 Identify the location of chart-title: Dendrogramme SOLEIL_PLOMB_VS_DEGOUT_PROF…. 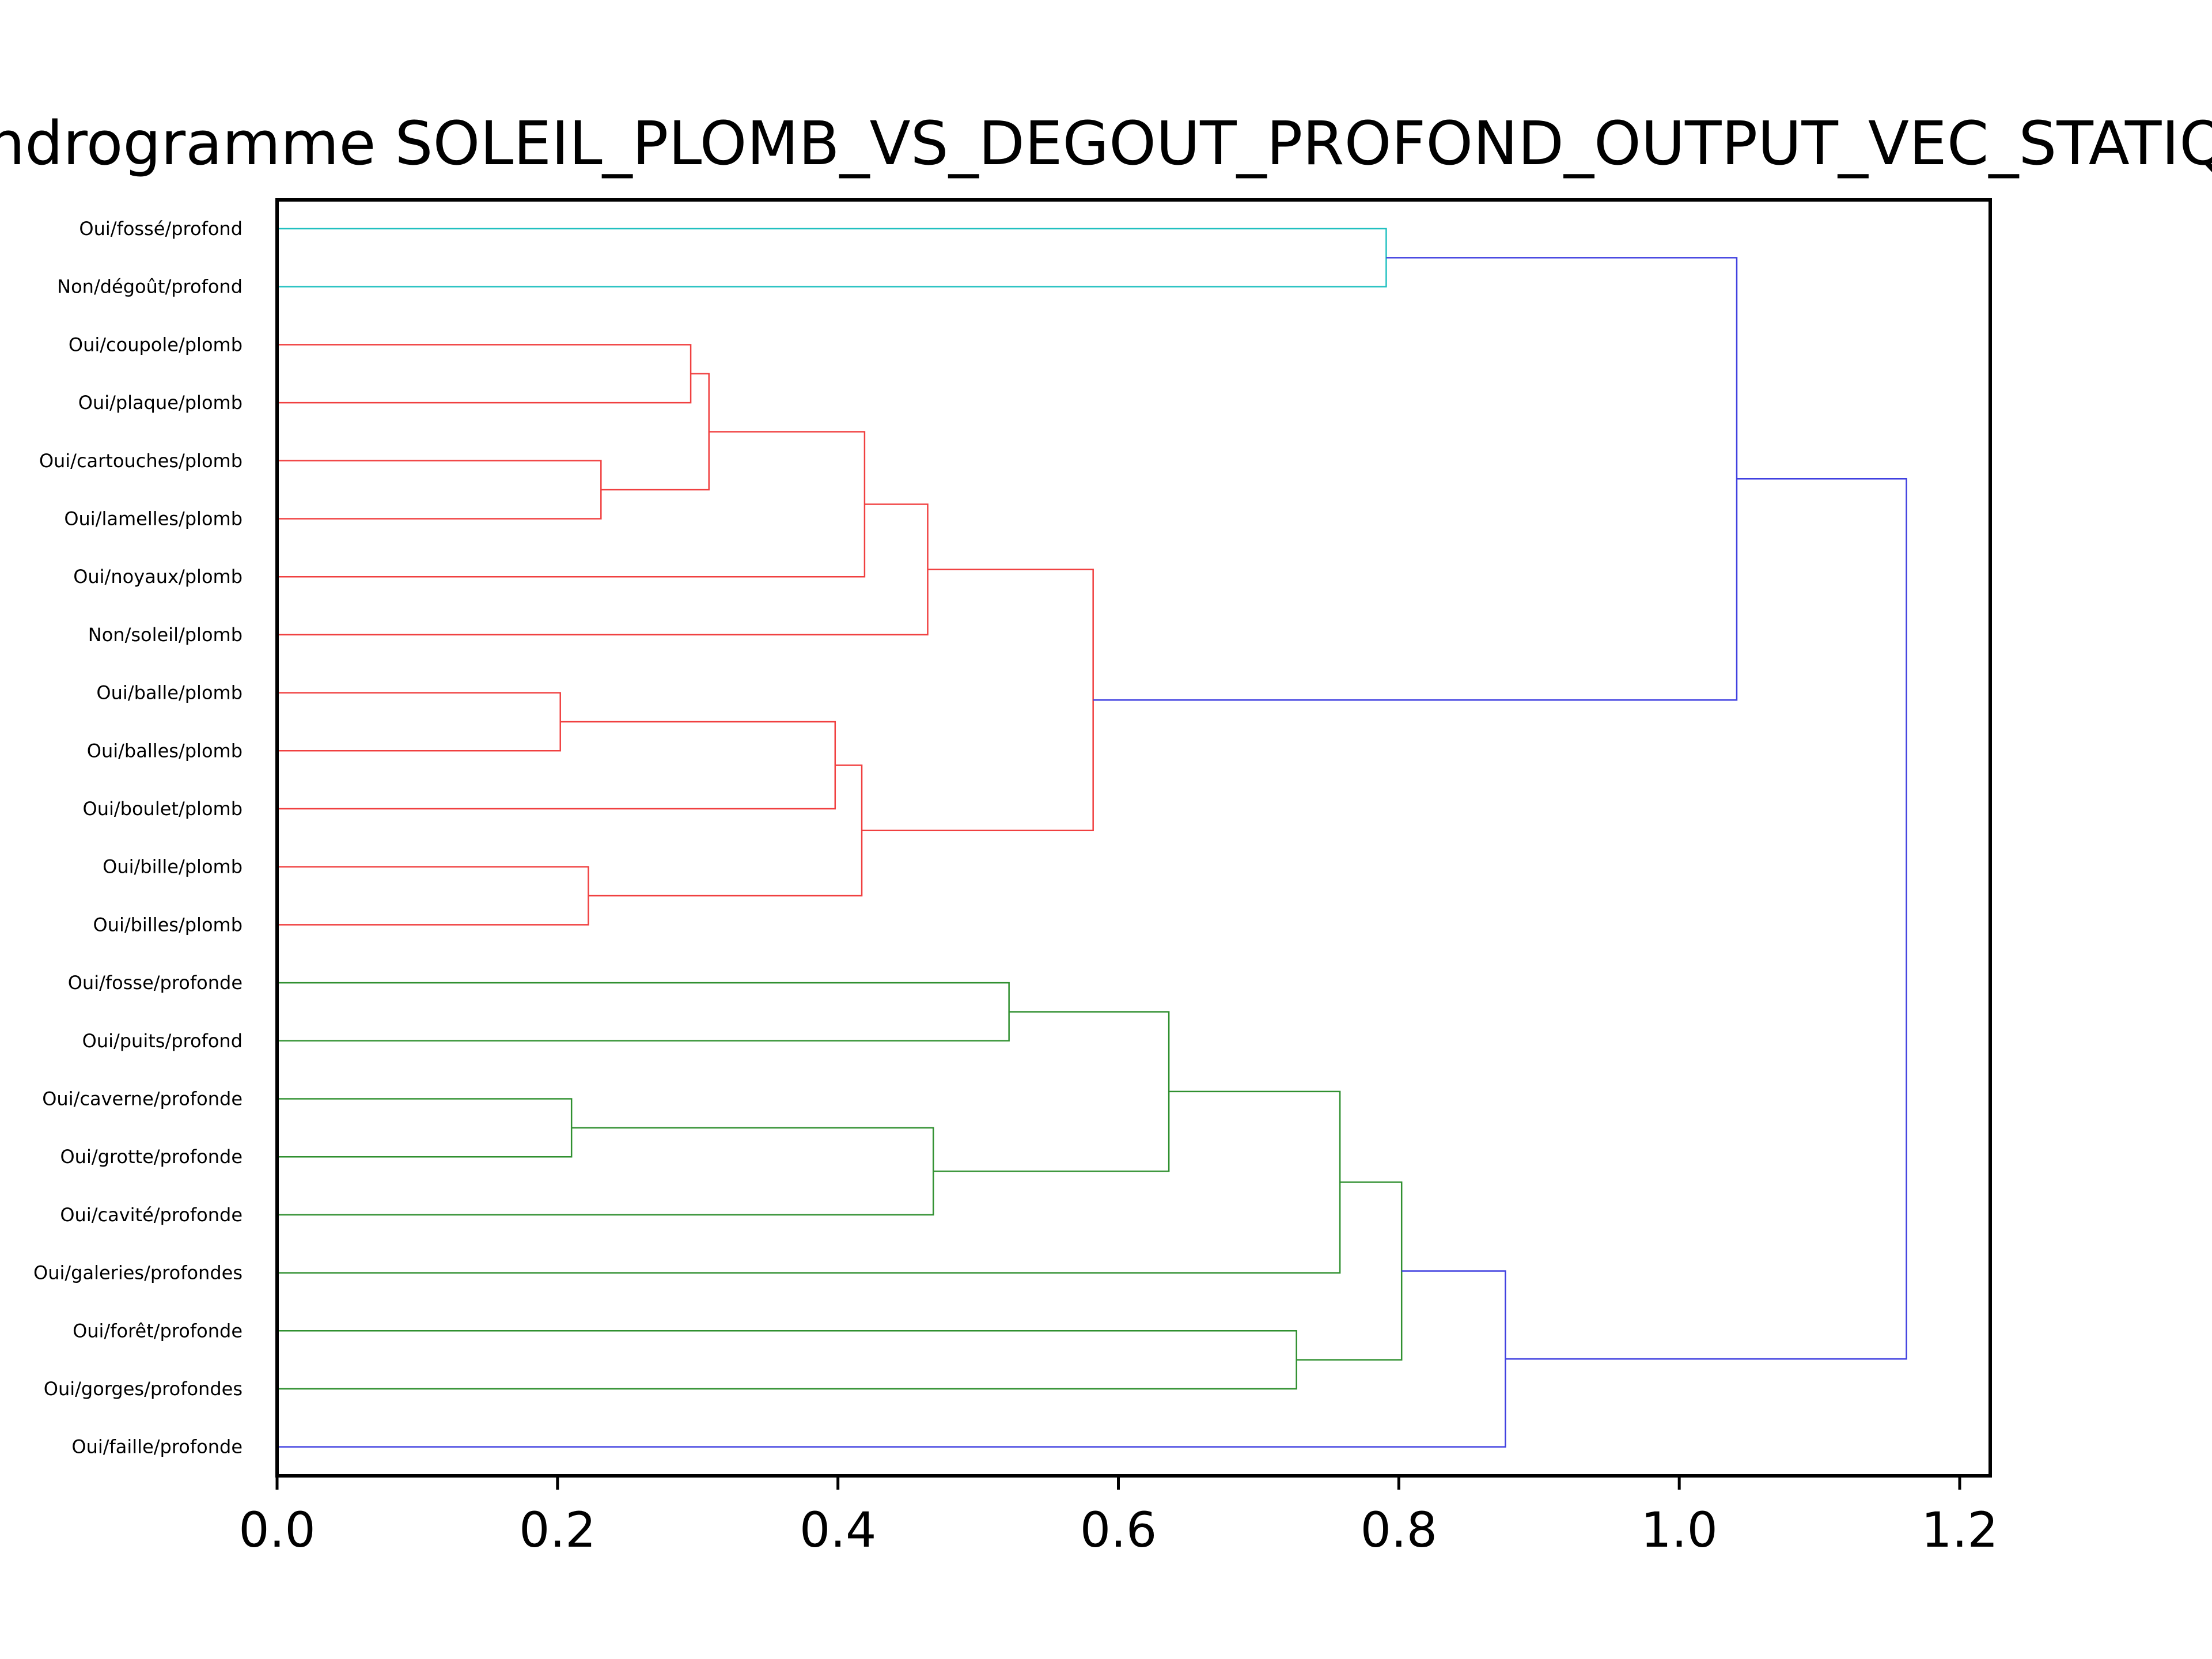
(1106, 143).